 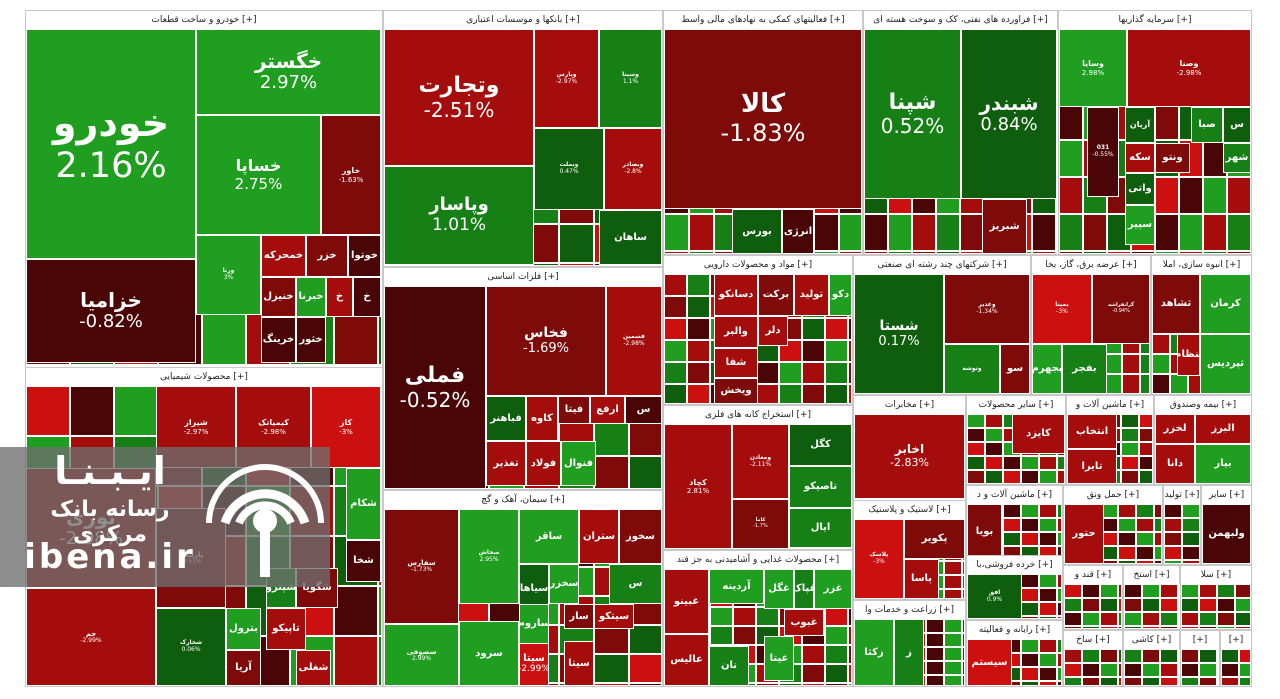 I want to click on sector-header: بانکها و موسسات اعتباری [+], so click(x=523, y=20).